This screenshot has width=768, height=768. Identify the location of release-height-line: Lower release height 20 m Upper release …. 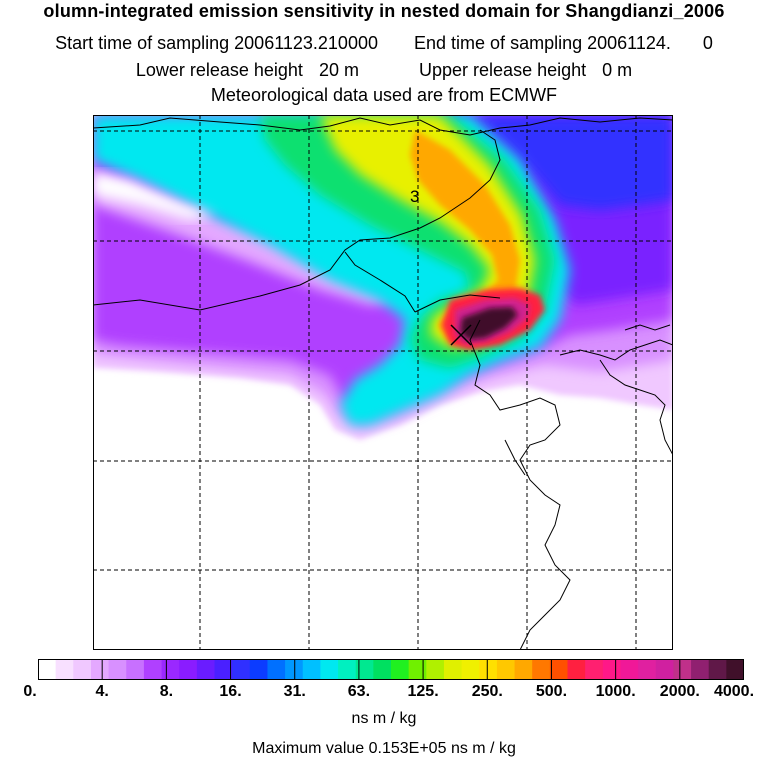
(384, 70).